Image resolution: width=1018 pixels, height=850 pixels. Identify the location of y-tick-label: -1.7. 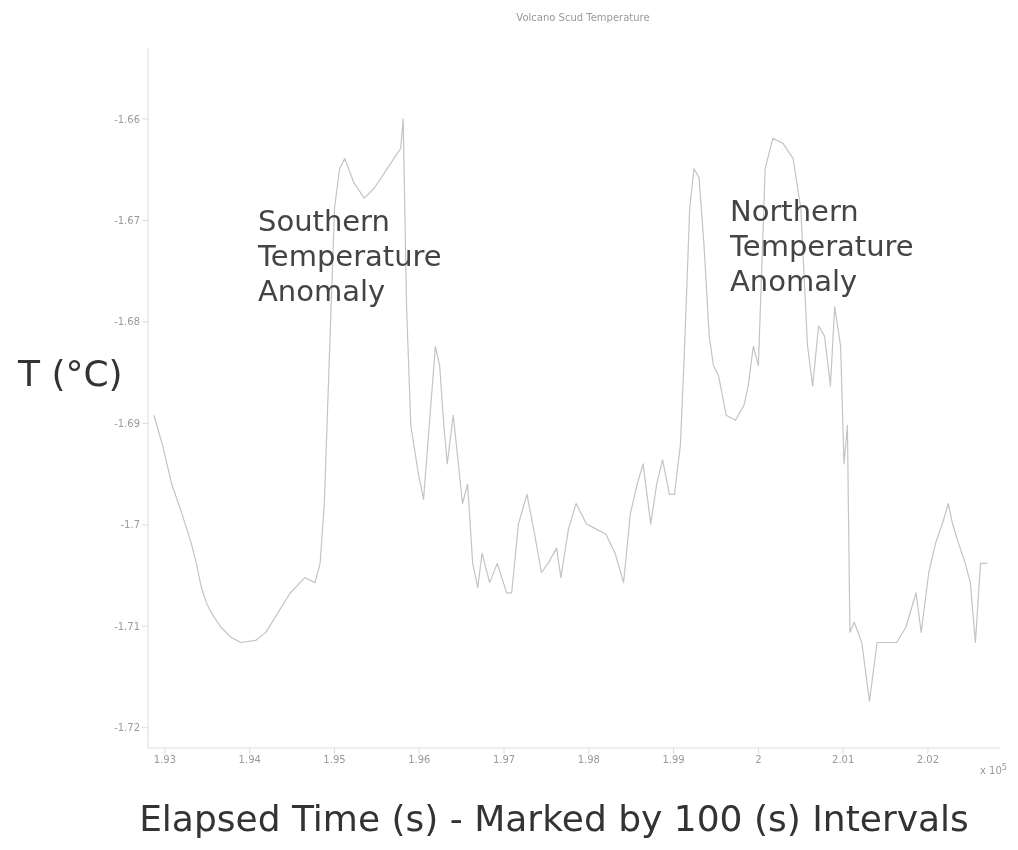
(130, 525).